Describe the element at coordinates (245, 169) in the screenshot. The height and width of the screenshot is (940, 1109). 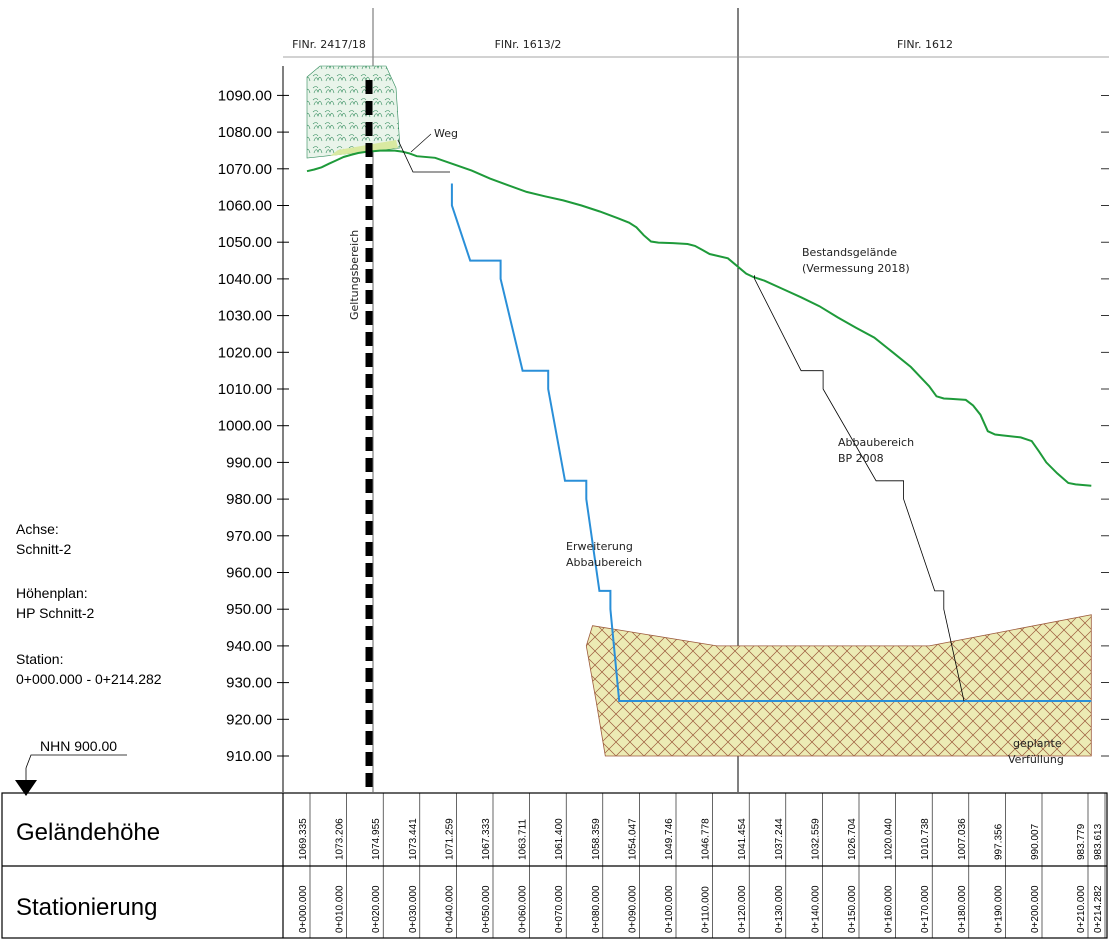
I see `y-tick-label: 1070.00` at that location.